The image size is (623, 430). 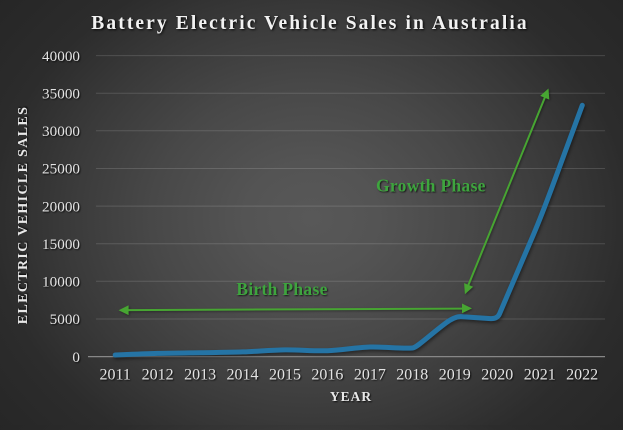 What do you see at coordinates (455, 375) in the screenshot?
I see `svg-text: 2019` at bounding box center [455, 375].